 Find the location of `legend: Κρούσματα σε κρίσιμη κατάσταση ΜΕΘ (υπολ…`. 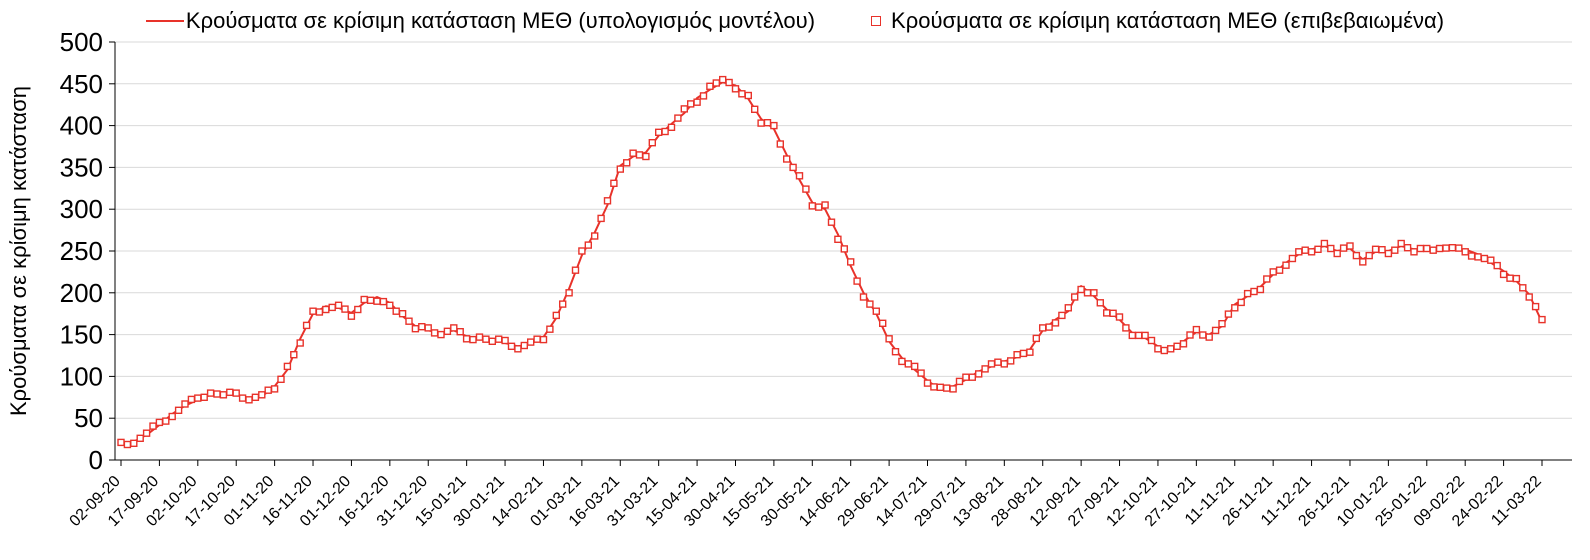

legend: Κρούσματα σε κρίσιμη κατάσταση ΜΕΘ (υπολ… is located at coordinates (795, 21).